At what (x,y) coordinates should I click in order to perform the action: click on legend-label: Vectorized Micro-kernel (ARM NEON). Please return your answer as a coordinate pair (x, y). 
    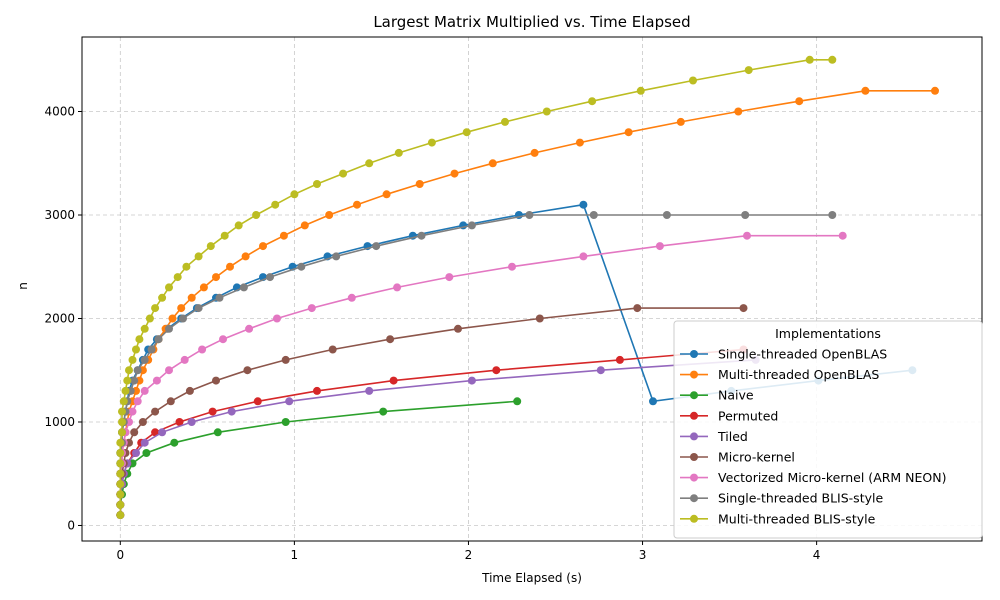
    Looking at the image, I should click on (832, 477).